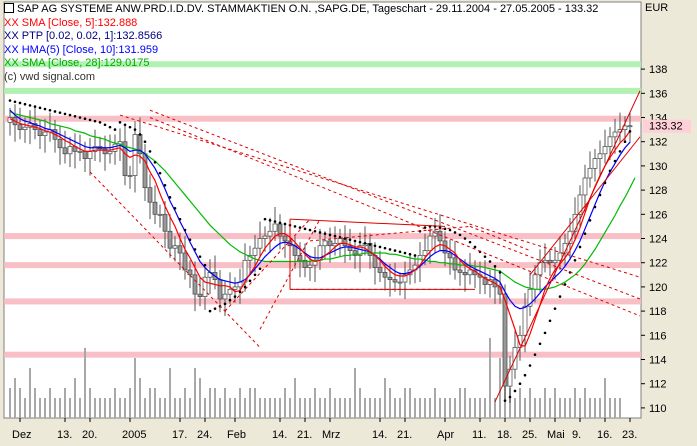 The width and height of the screenshot is (697, 446). I want to click on x-tick-label: 21., so click(304, 435).